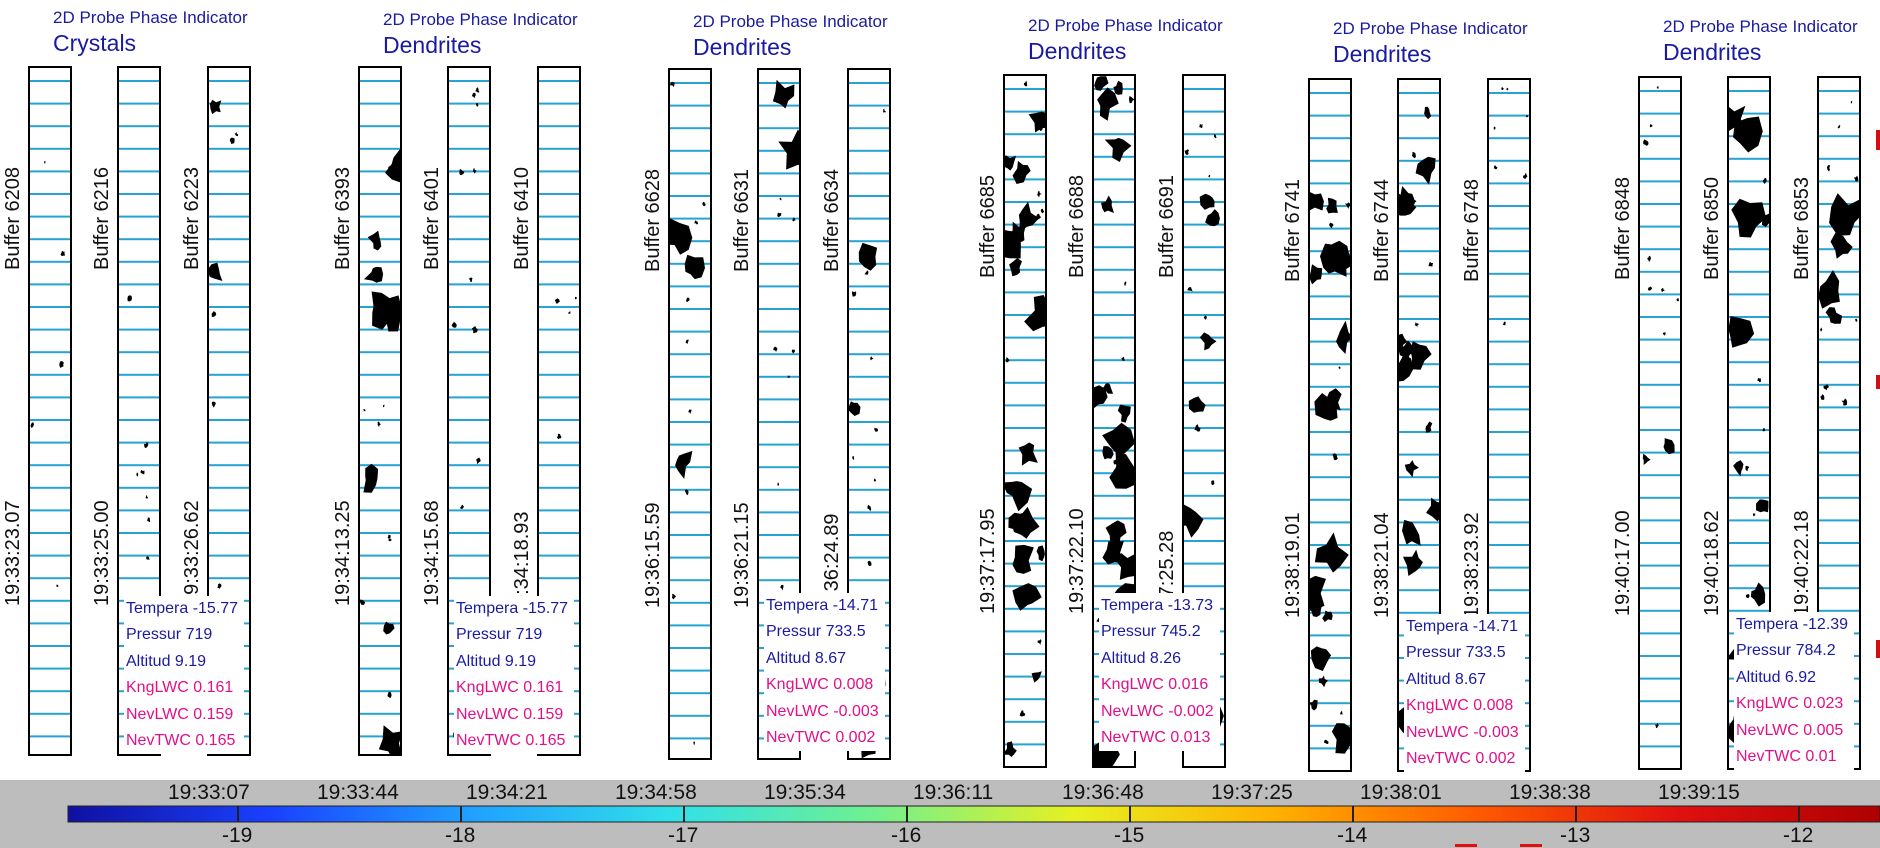  I want to click on buffer-number: Buffer 6688, so click(1077, 226).